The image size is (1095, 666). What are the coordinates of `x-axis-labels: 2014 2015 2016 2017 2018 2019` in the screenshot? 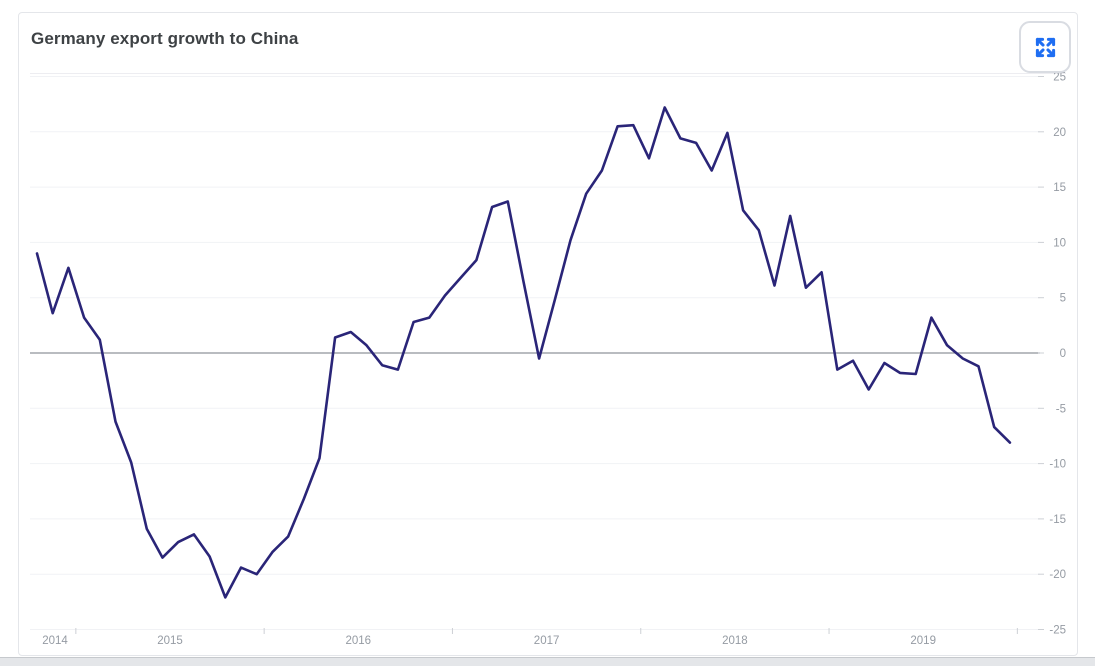 It's located at (530, 637).